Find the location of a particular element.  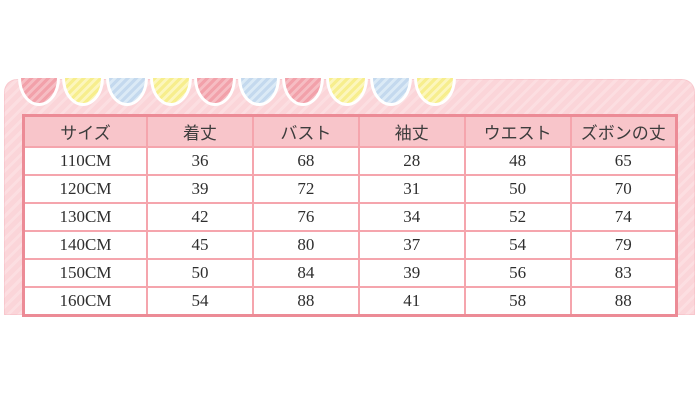

table-row: 110CM 36 68 28 48 65 is located at coordinates (350, 161).